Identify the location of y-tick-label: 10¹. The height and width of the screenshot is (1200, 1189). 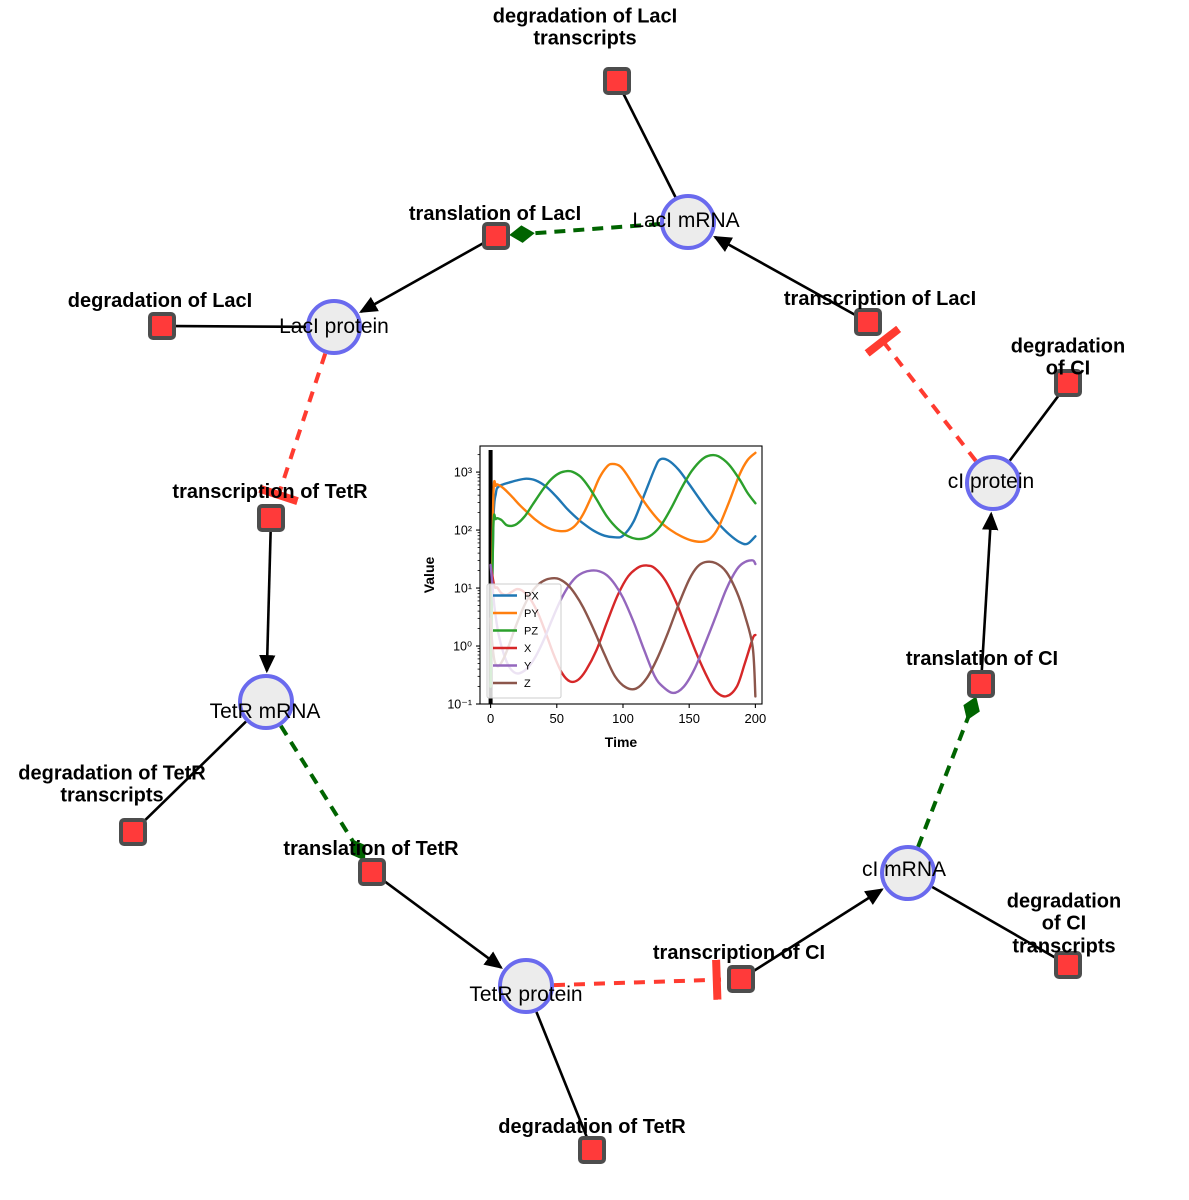
(463, 589).